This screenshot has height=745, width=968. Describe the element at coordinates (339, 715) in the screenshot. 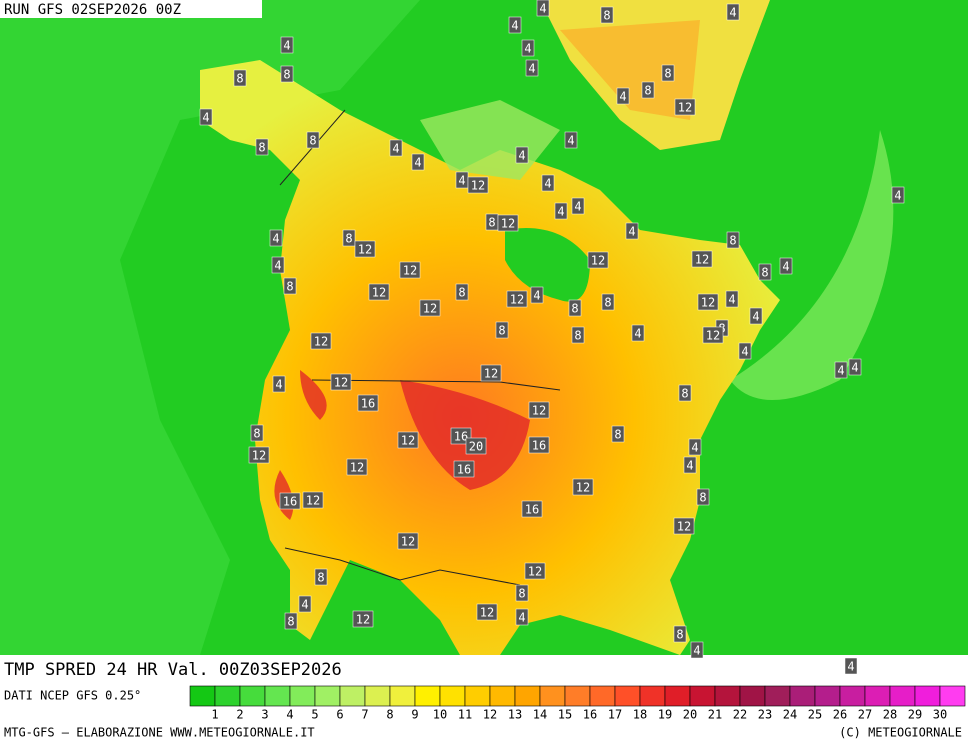

I see `colorbar-tick-label: 6` at that location.